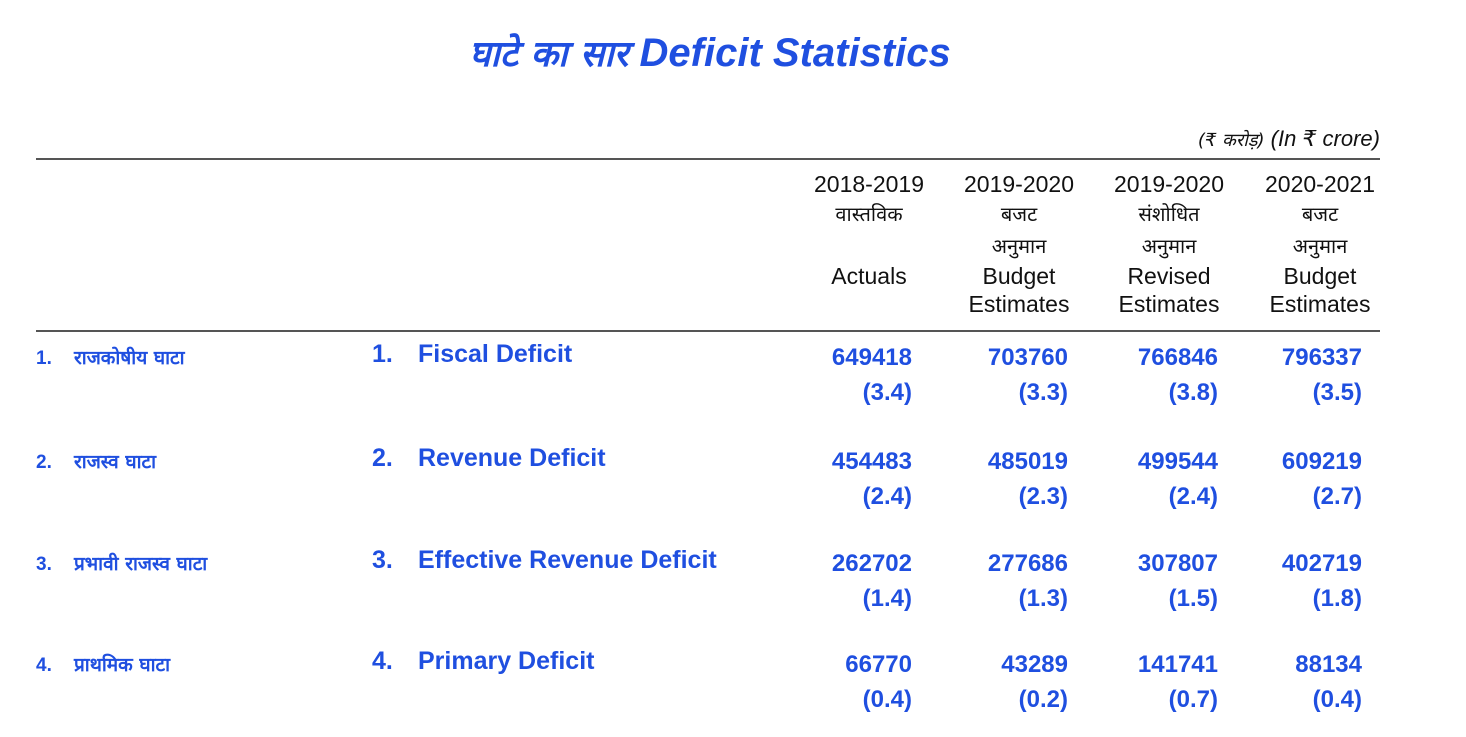 This screenshot has width=1466, height=737. What do you see at coordinates (115, 462) in the screenshot?
I see `row-hindi-text: राजस्व घाटा` at bounding box center [115, 462].